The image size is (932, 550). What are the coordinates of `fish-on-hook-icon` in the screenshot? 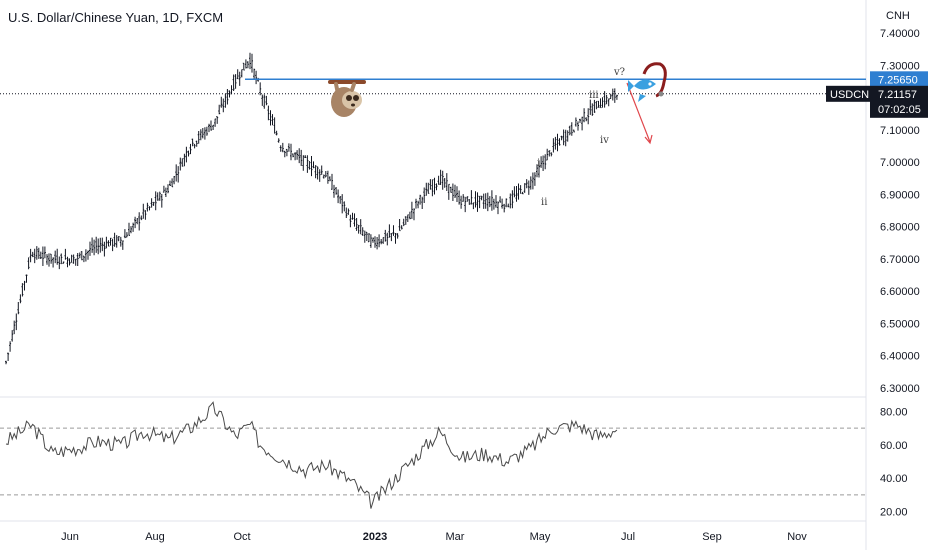 It's located at (647, 82).